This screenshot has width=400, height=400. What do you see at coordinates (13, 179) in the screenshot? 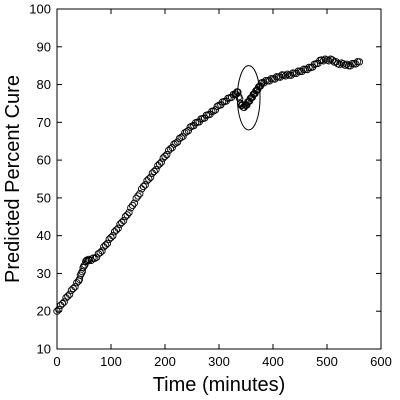
I see `y-axis-title: Predicted Percent Cure` at bounding box center [13, 179].